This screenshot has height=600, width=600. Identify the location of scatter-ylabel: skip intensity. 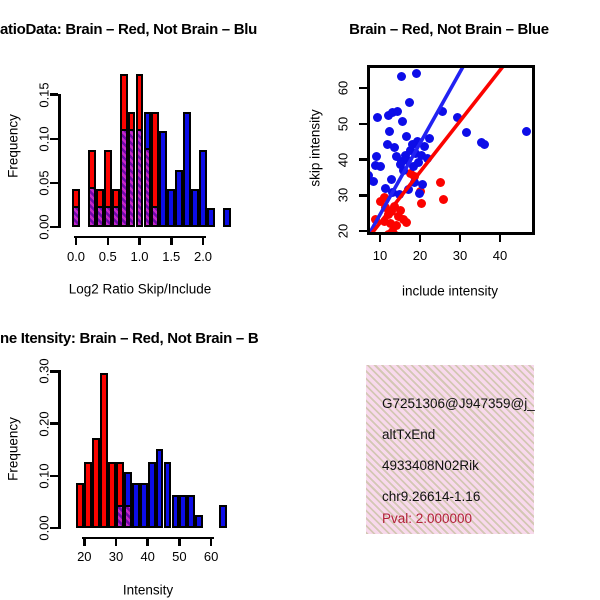
(315, 148).